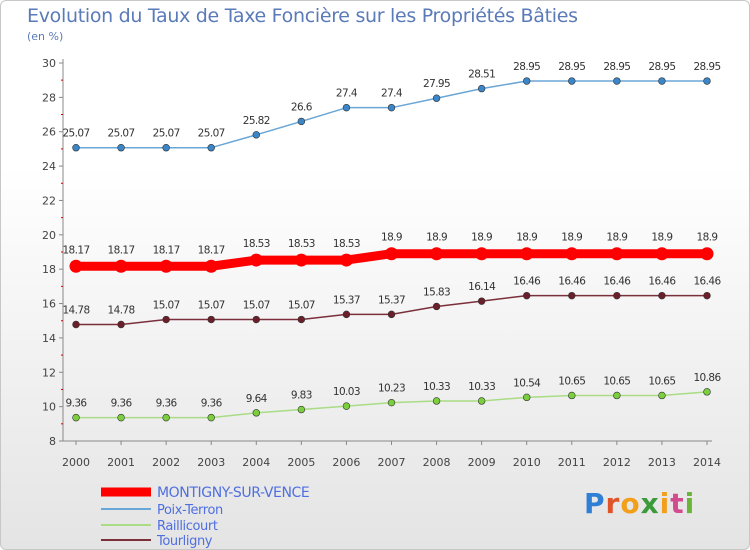  What do you see at coordinates (665, 503) in the screenshot?
I see `logo-letter: i` at bounding box center [665, 503].